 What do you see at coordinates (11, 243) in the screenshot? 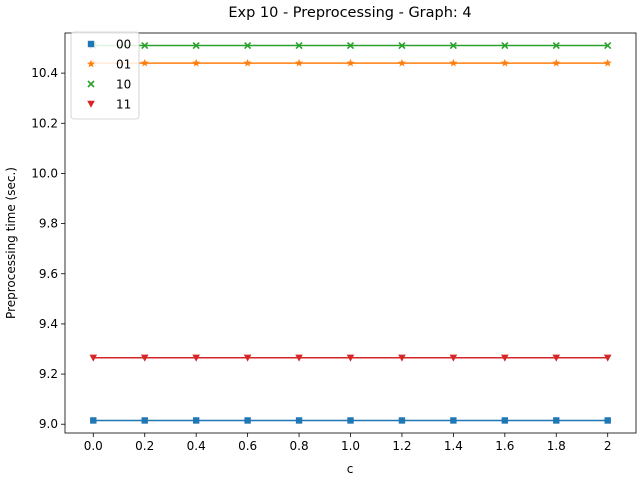
I see `y-axis-label: Preprocessing time (sec.)` at bounding box center [11, 243].